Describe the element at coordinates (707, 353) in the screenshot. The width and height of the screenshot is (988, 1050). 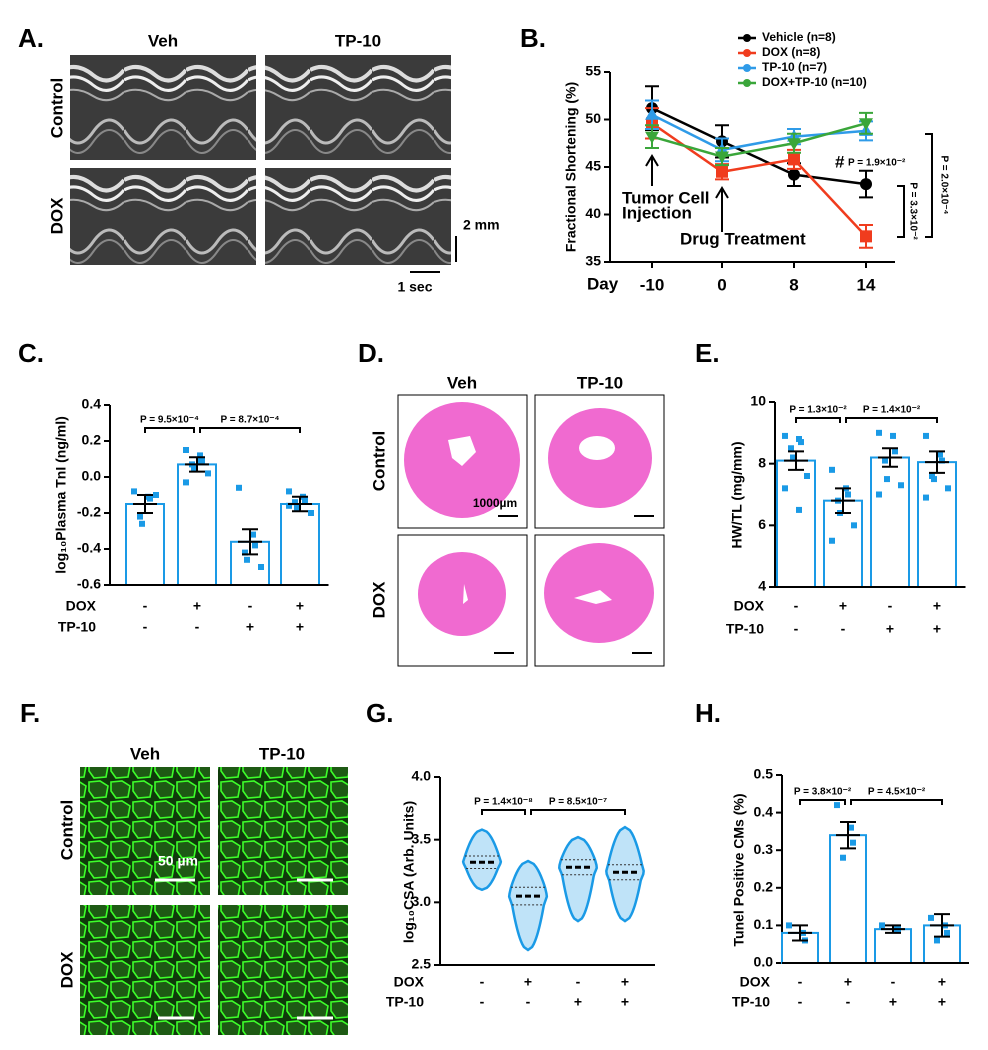
I see `panel-label: E.` at that location.